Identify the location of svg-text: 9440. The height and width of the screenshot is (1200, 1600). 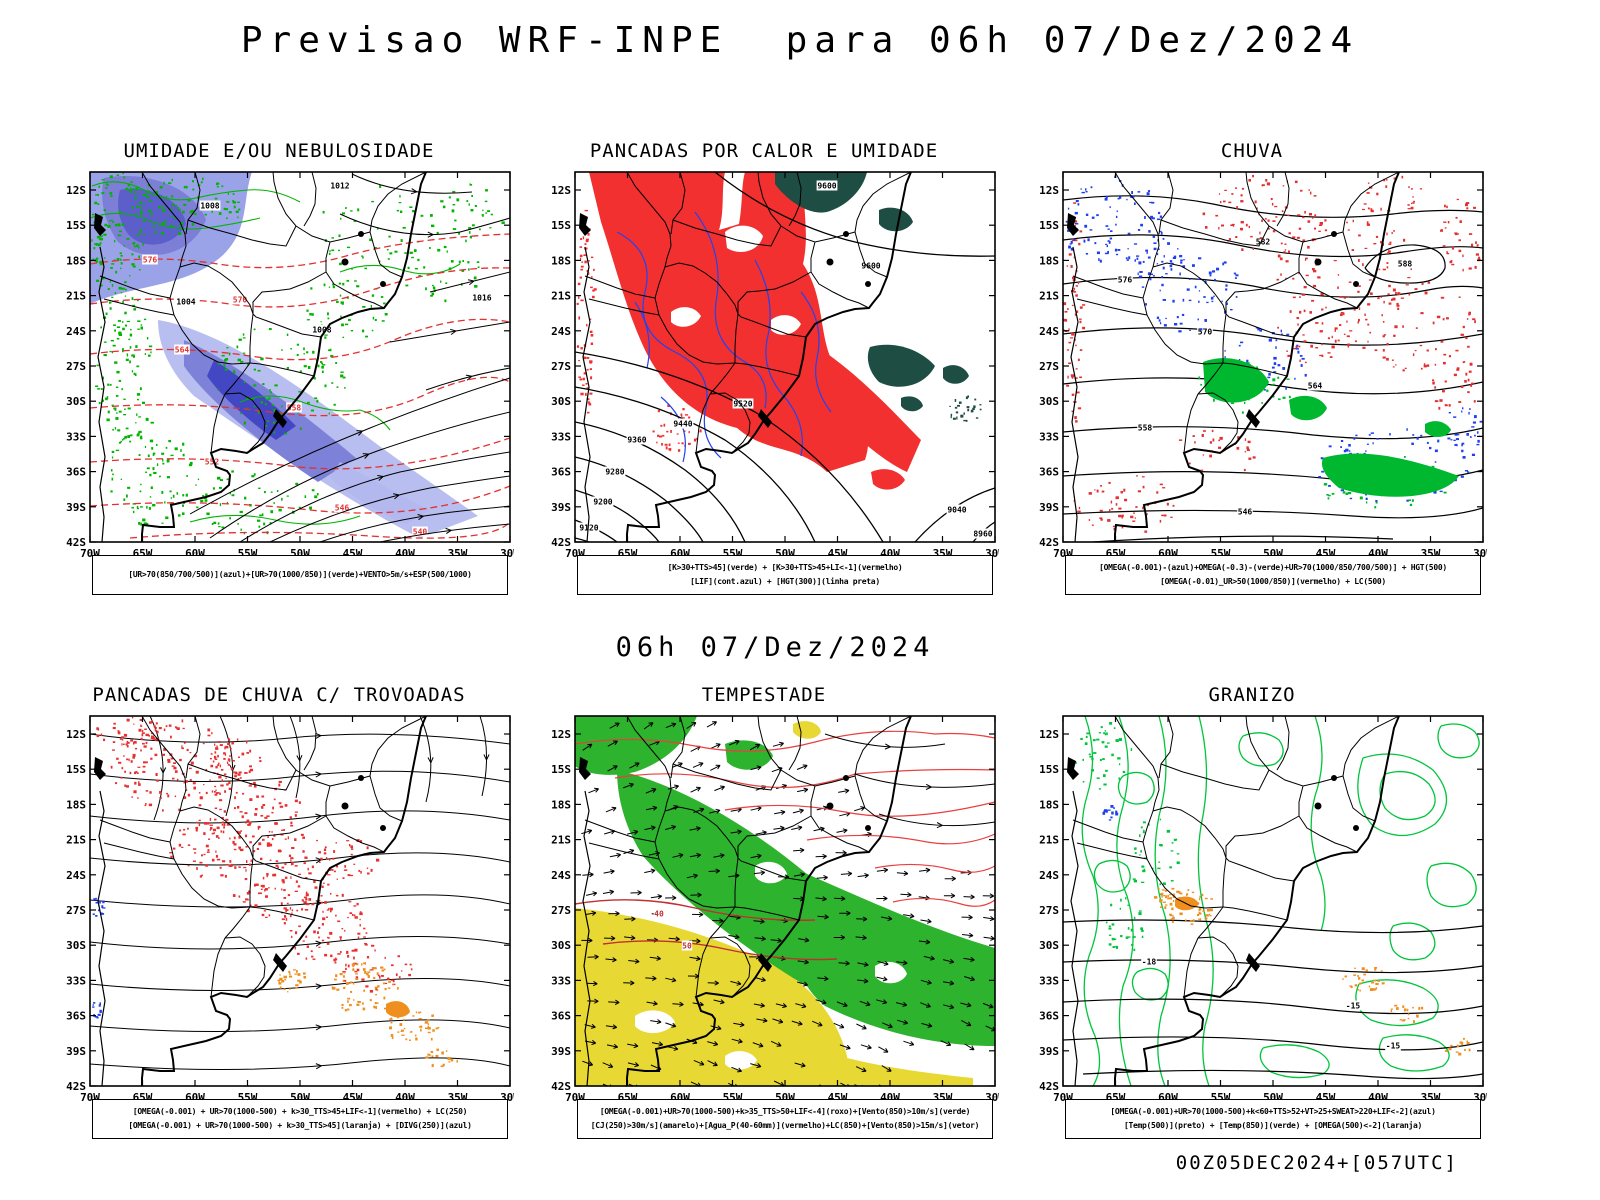
(682, 424).